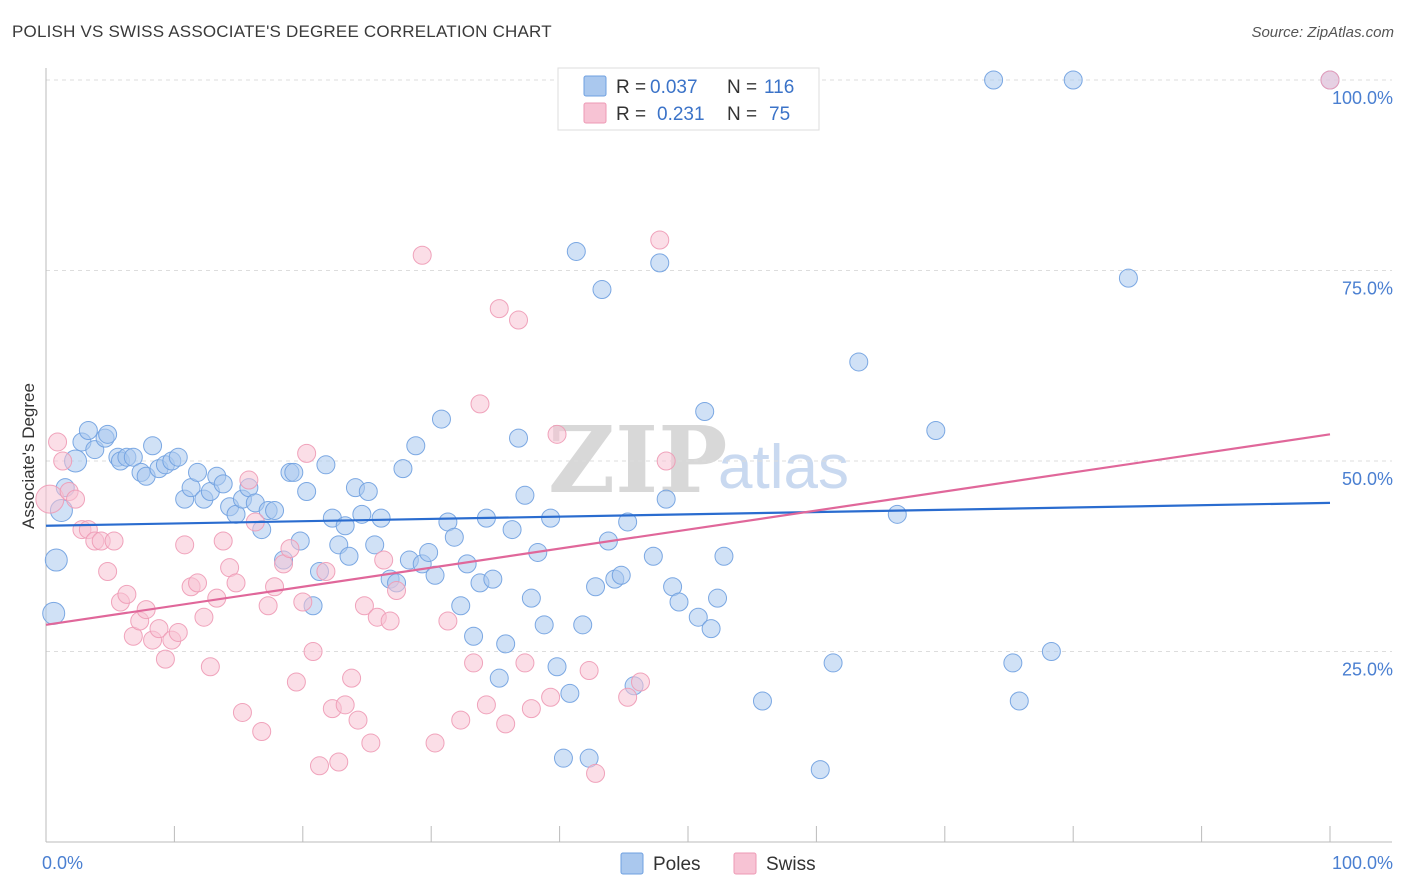  Describe the element at coordinates (62, 863) in the screenshot. I see `x-tick-label: 0.0%` at that location.